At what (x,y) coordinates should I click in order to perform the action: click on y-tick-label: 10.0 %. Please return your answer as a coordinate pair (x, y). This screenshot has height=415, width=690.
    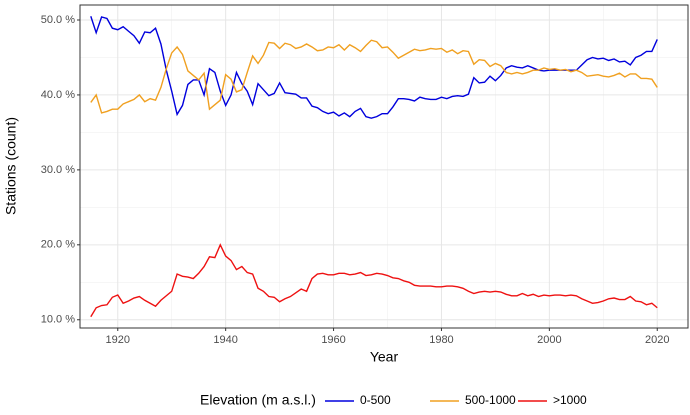
    Looking at the image, I should click on (58, 320).